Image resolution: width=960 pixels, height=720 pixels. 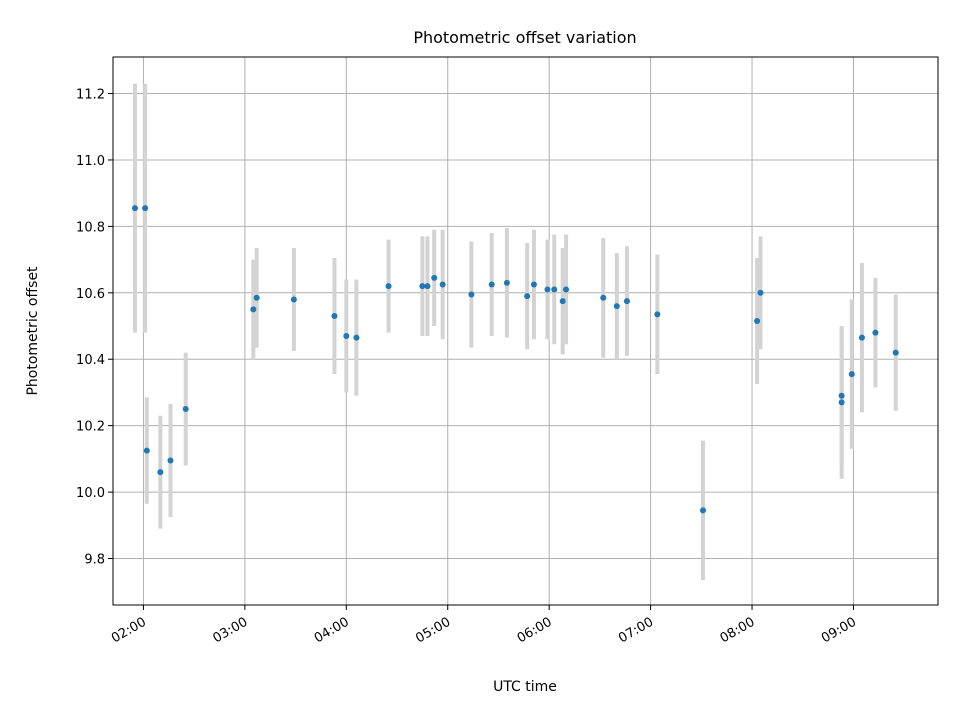 I want to click on y-tick-label: 9.8, so click(x=94, y=560).